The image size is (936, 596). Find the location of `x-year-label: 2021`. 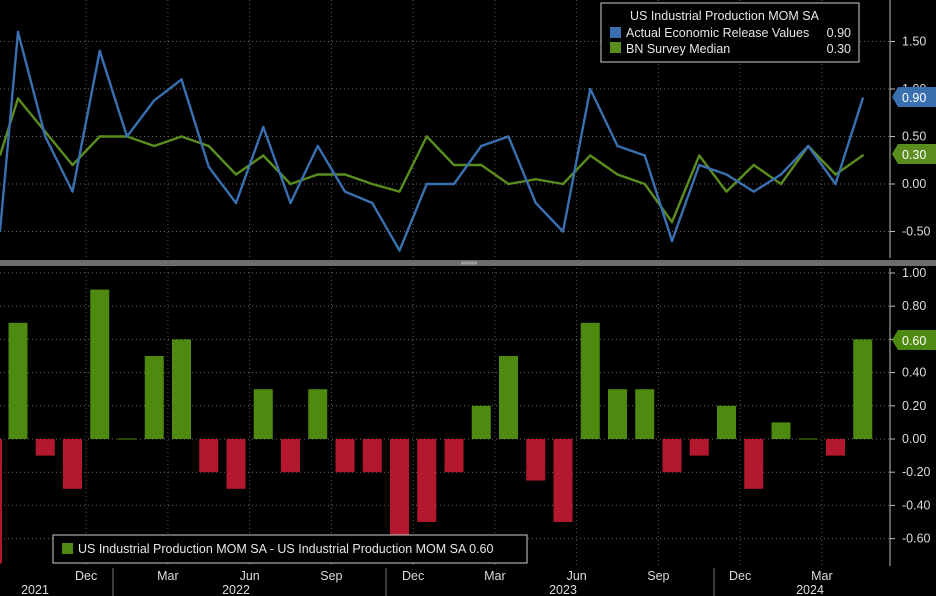

x-year-label: 2021 is located at coordinates (35, 589).